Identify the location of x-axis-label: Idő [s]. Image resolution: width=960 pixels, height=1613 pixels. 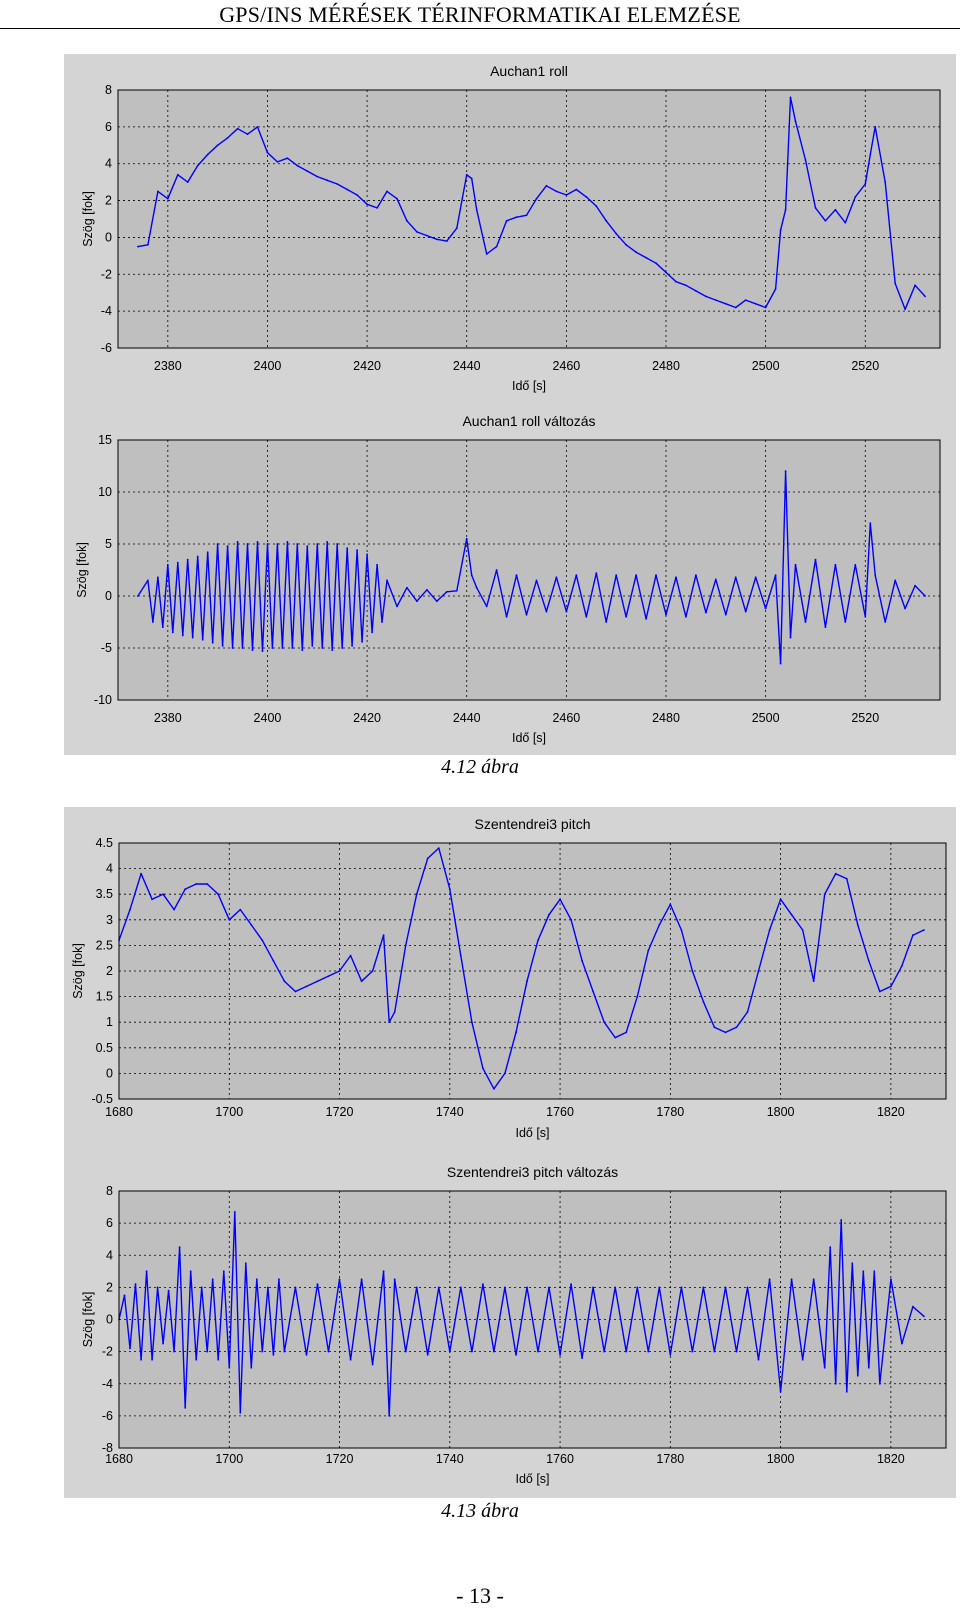
(532, 1479).